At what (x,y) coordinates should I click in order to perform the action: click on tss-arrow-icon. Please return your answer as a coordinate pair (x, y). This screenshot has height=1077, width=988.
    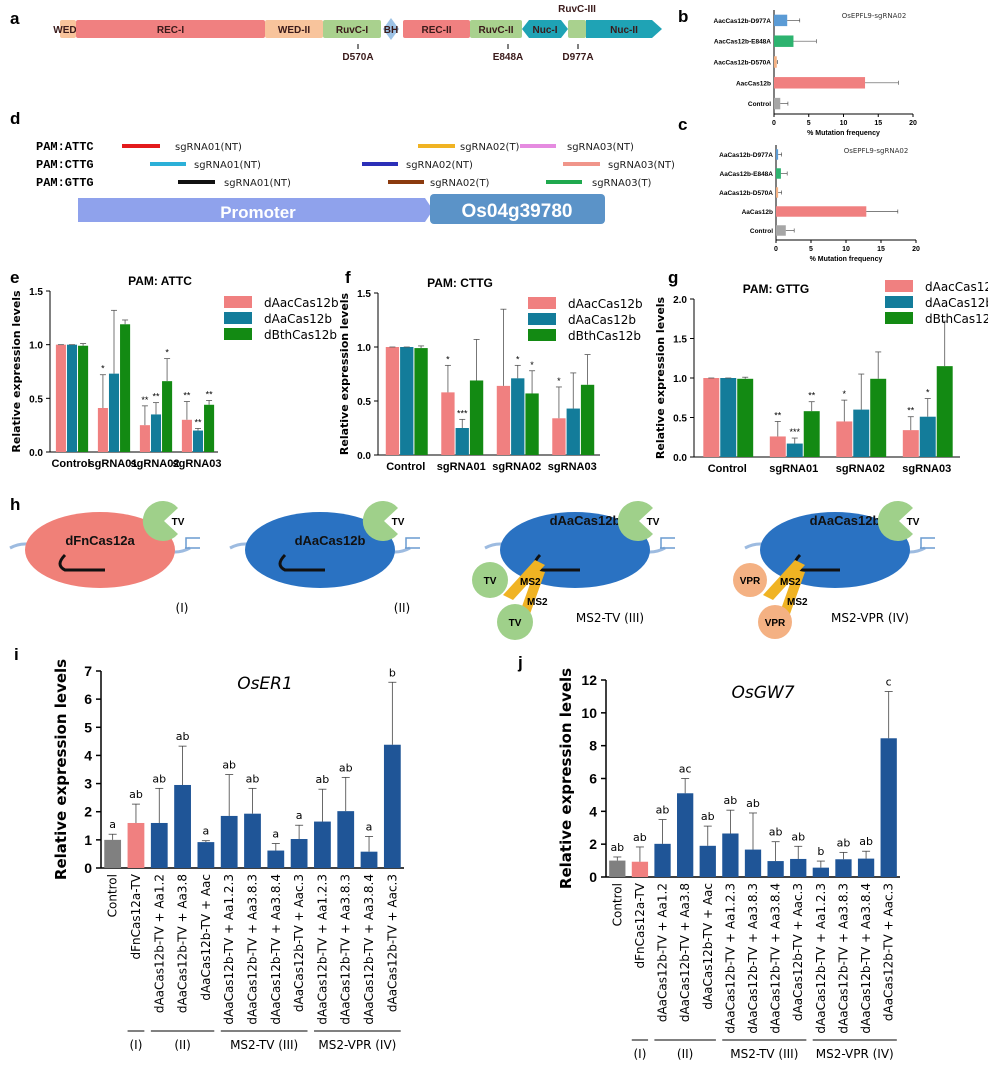
    Looking at the image, I should click on (927, 542).